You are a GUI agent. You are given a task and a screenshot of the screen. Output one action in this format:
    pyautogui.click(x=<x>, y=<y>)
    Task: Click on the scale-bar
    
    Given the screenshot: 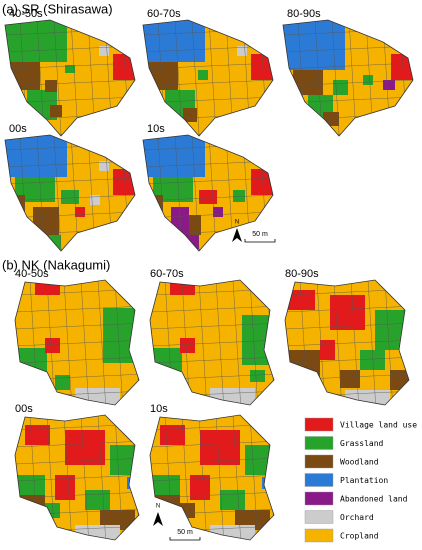 What is the action you would take?
    pyautogui.click(x=260, y=241)
    